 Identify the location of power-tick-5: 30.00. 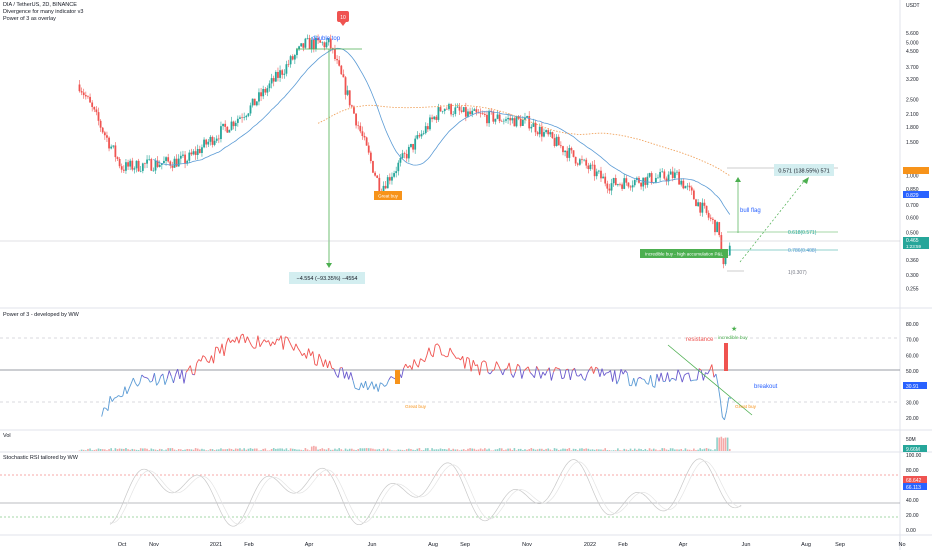
(912, 403).